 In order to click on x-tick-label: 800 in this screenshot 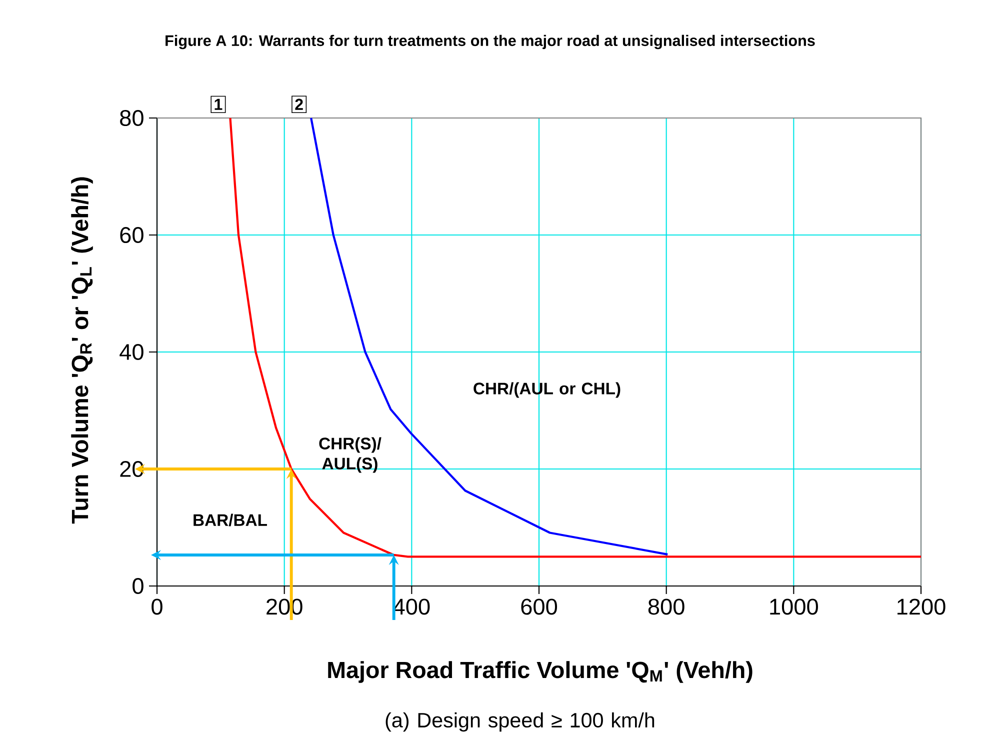, I will do `click(666, 606)`.